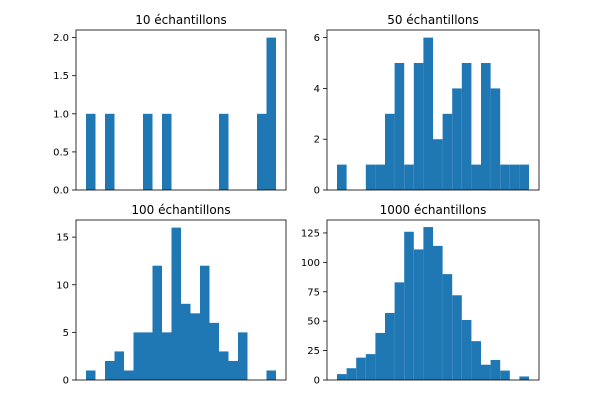  I want to click on y-tick-label: 2.0, so click(61, 38).